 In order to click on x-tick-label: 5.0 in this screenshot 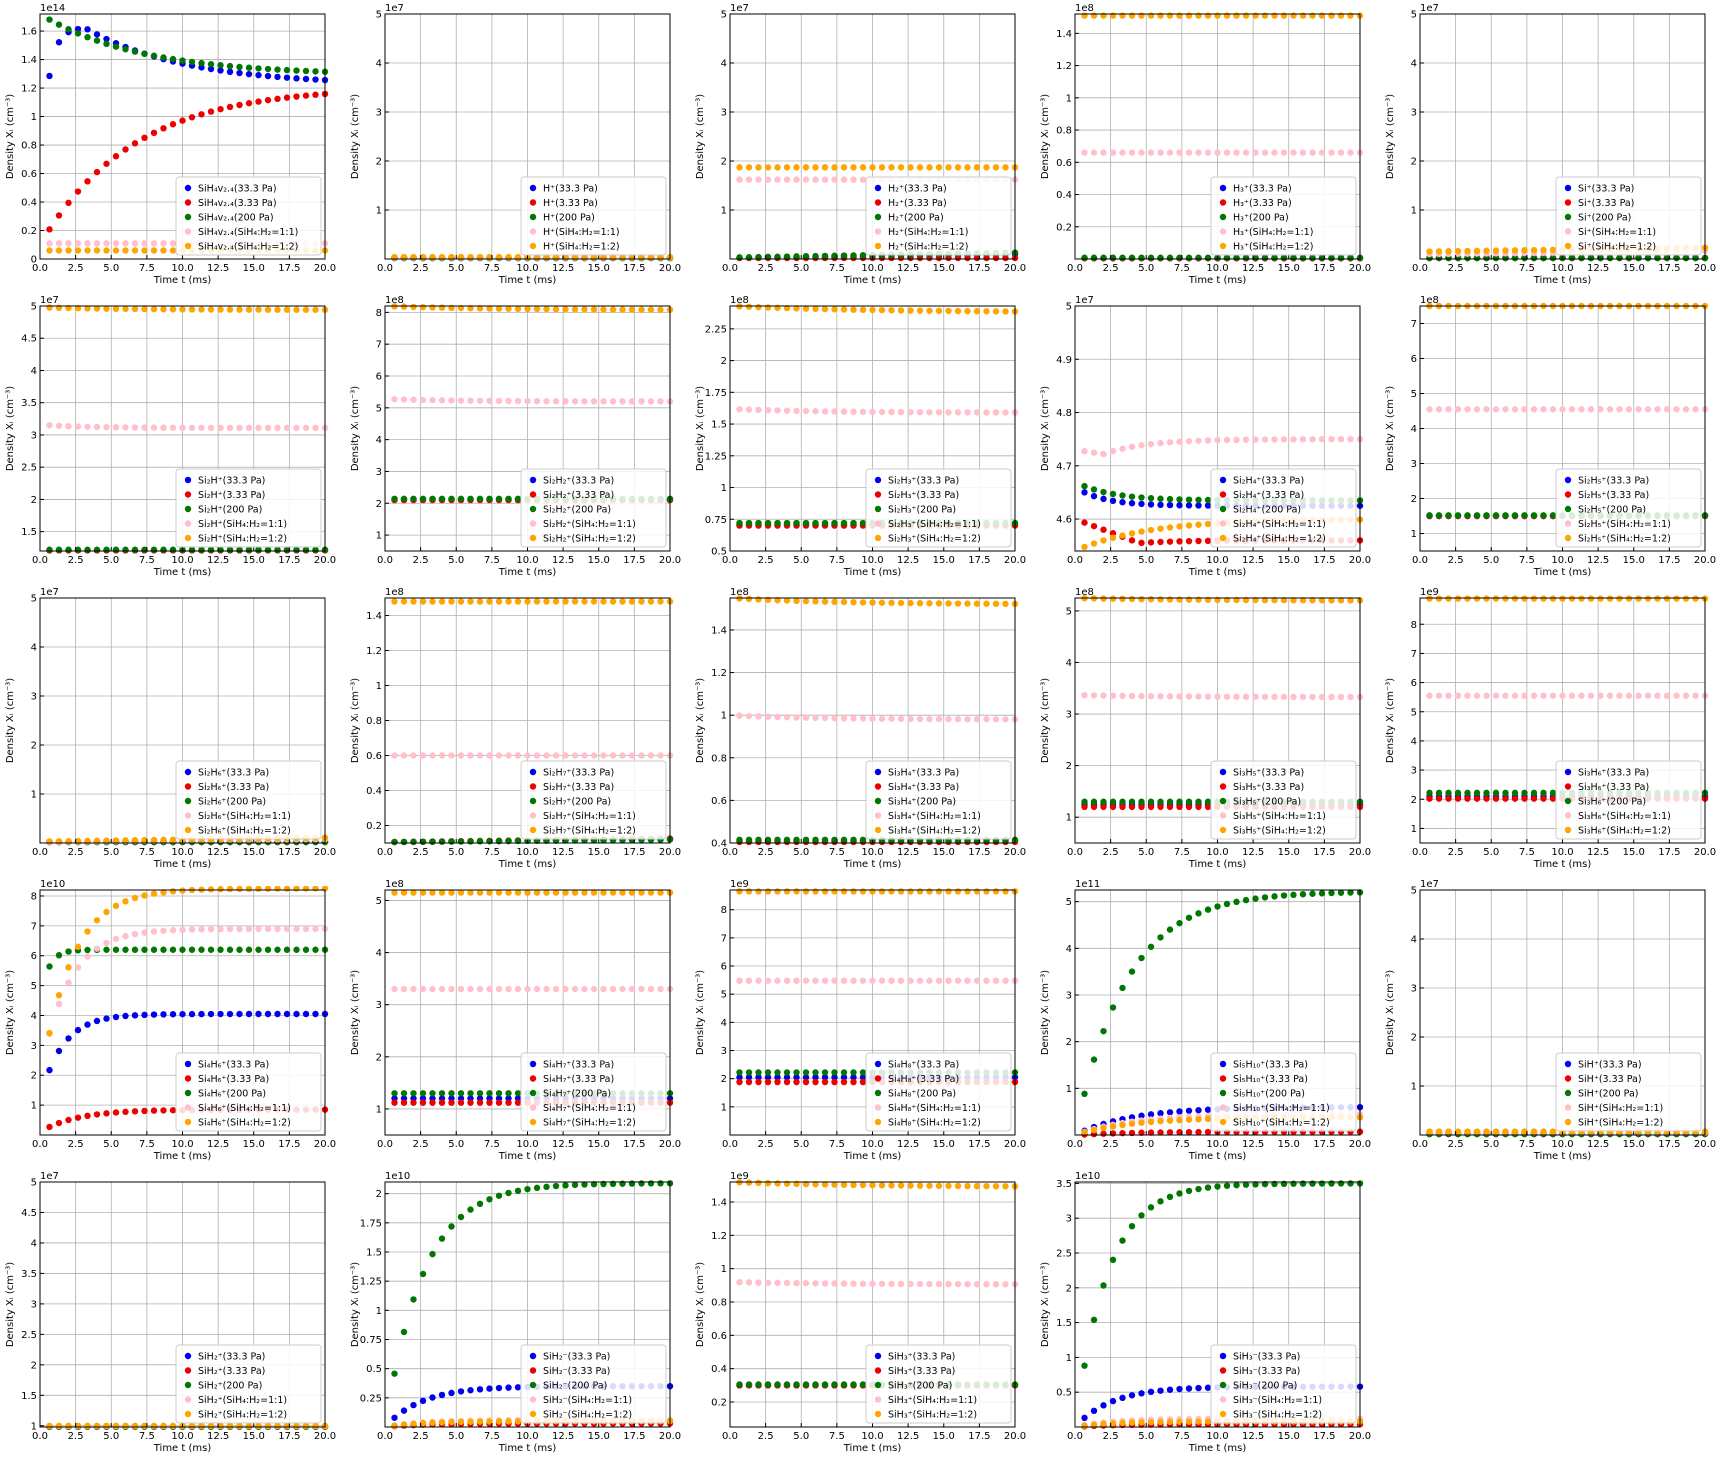, I will do `click(1491, 1144)`.